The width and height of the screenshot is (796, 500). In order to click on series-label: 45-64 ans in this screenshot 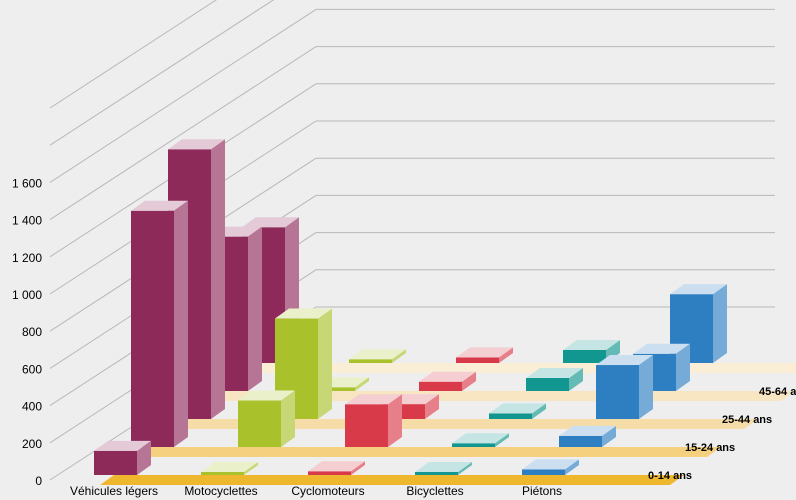, I will do `click(777, 392)`.